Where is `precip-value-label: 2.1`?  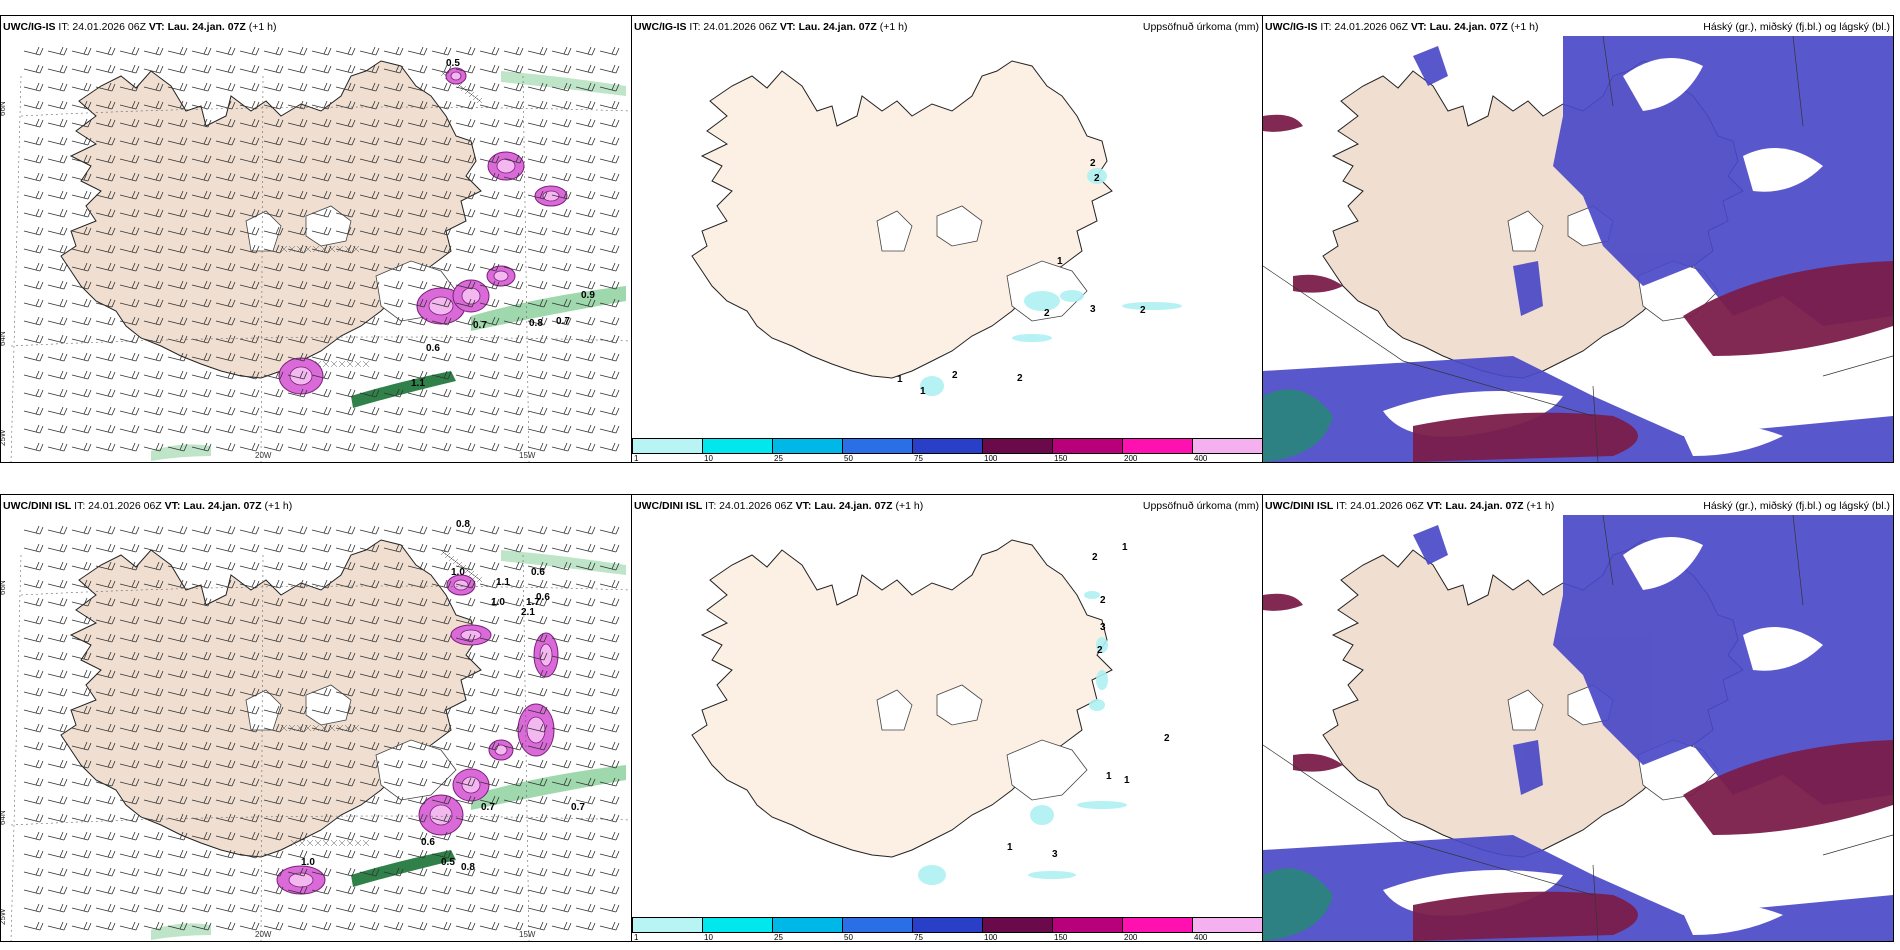
precip-value-label: 2.1 is located at coordinates (528, 612).